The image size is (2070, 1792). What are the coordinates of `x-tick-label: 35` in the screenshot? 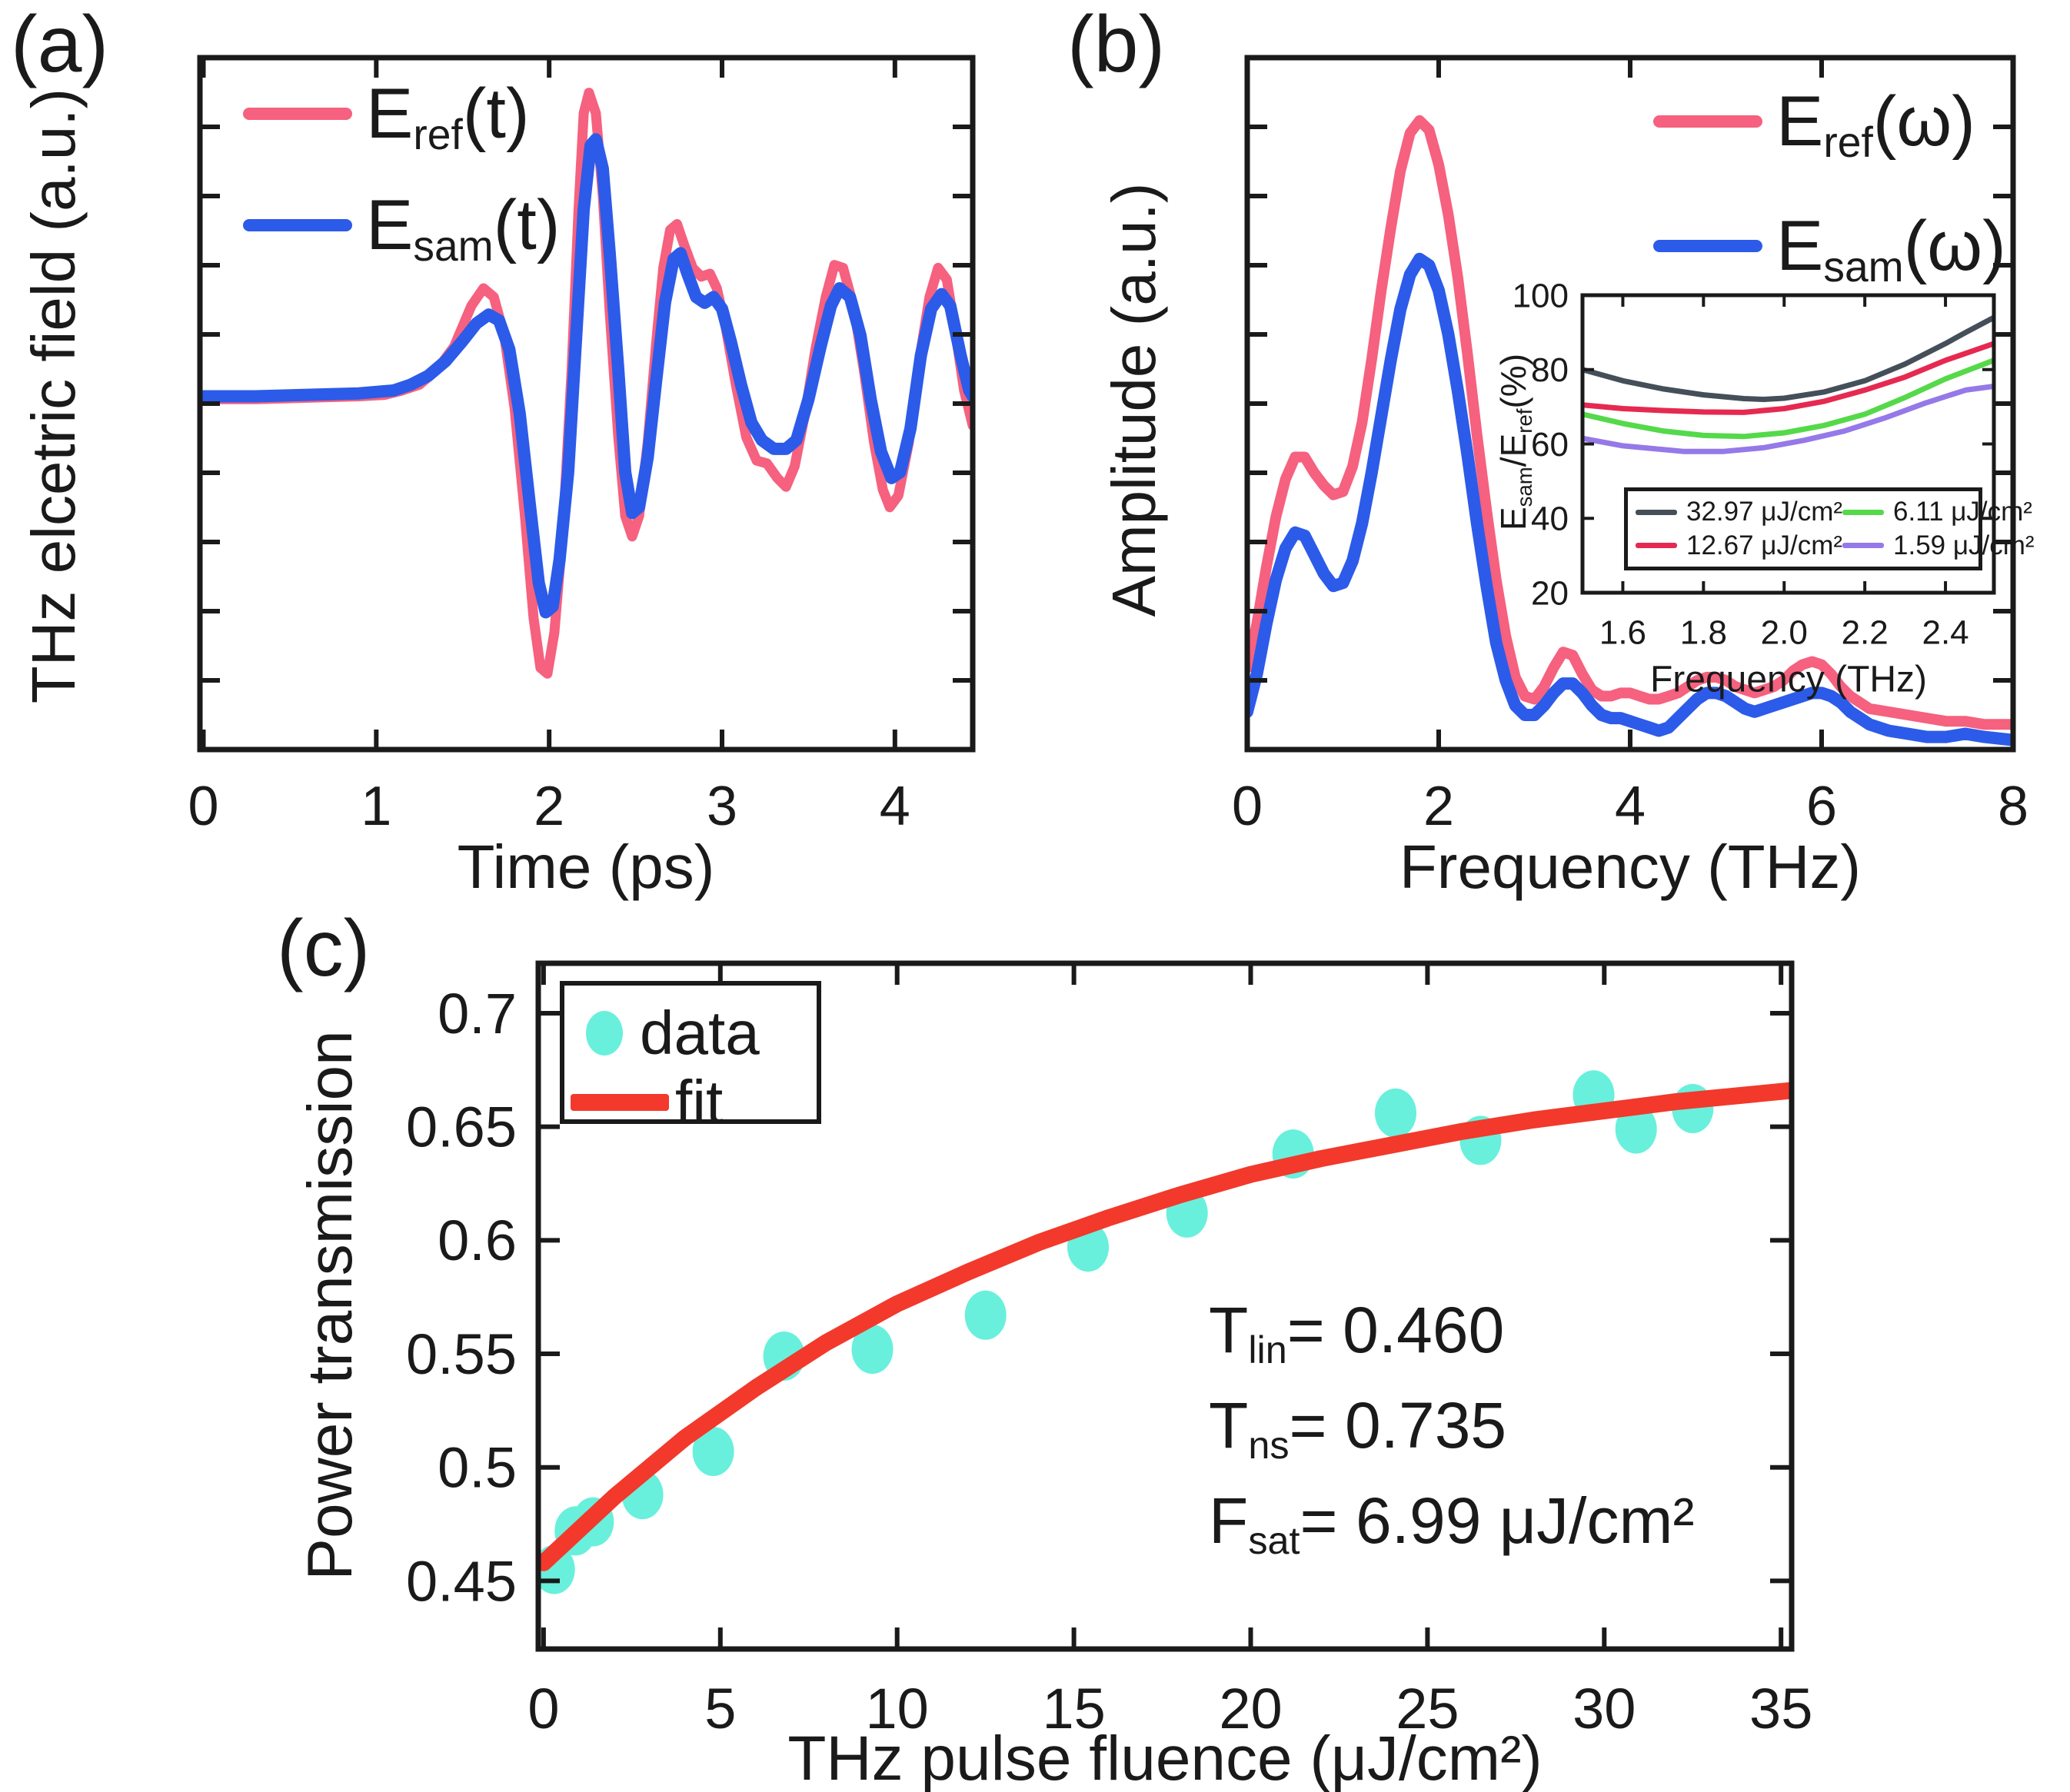 It's located at (1780, 1708).